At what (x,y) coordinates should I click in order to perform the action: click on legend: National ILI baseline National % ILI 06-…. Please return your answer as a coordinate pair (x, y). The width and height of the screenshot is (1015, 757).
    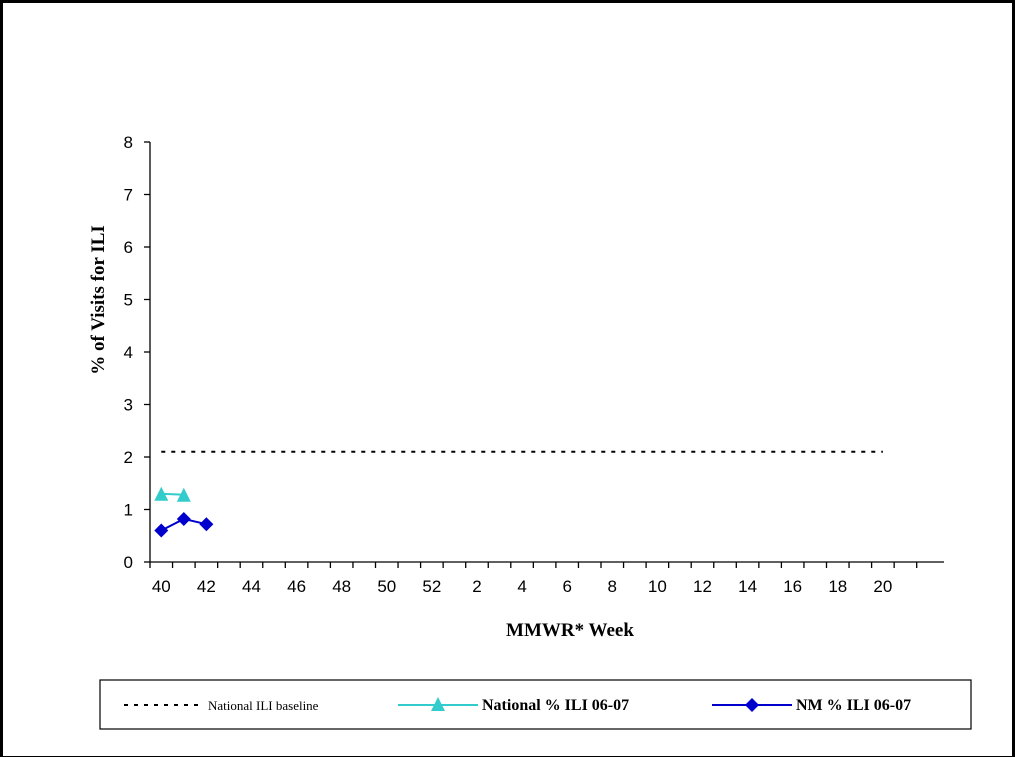
    Looking at the image, I should click on (535, 704).